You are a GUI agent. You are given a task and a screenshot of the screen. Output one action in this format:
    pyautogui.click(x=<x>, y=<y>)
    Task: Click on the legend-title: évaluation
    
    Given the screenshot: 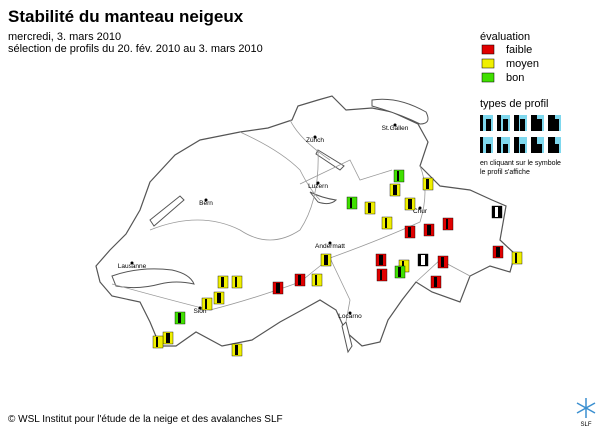 What is the action you would take?
    pyautogui.click(x=505, y=37)
    